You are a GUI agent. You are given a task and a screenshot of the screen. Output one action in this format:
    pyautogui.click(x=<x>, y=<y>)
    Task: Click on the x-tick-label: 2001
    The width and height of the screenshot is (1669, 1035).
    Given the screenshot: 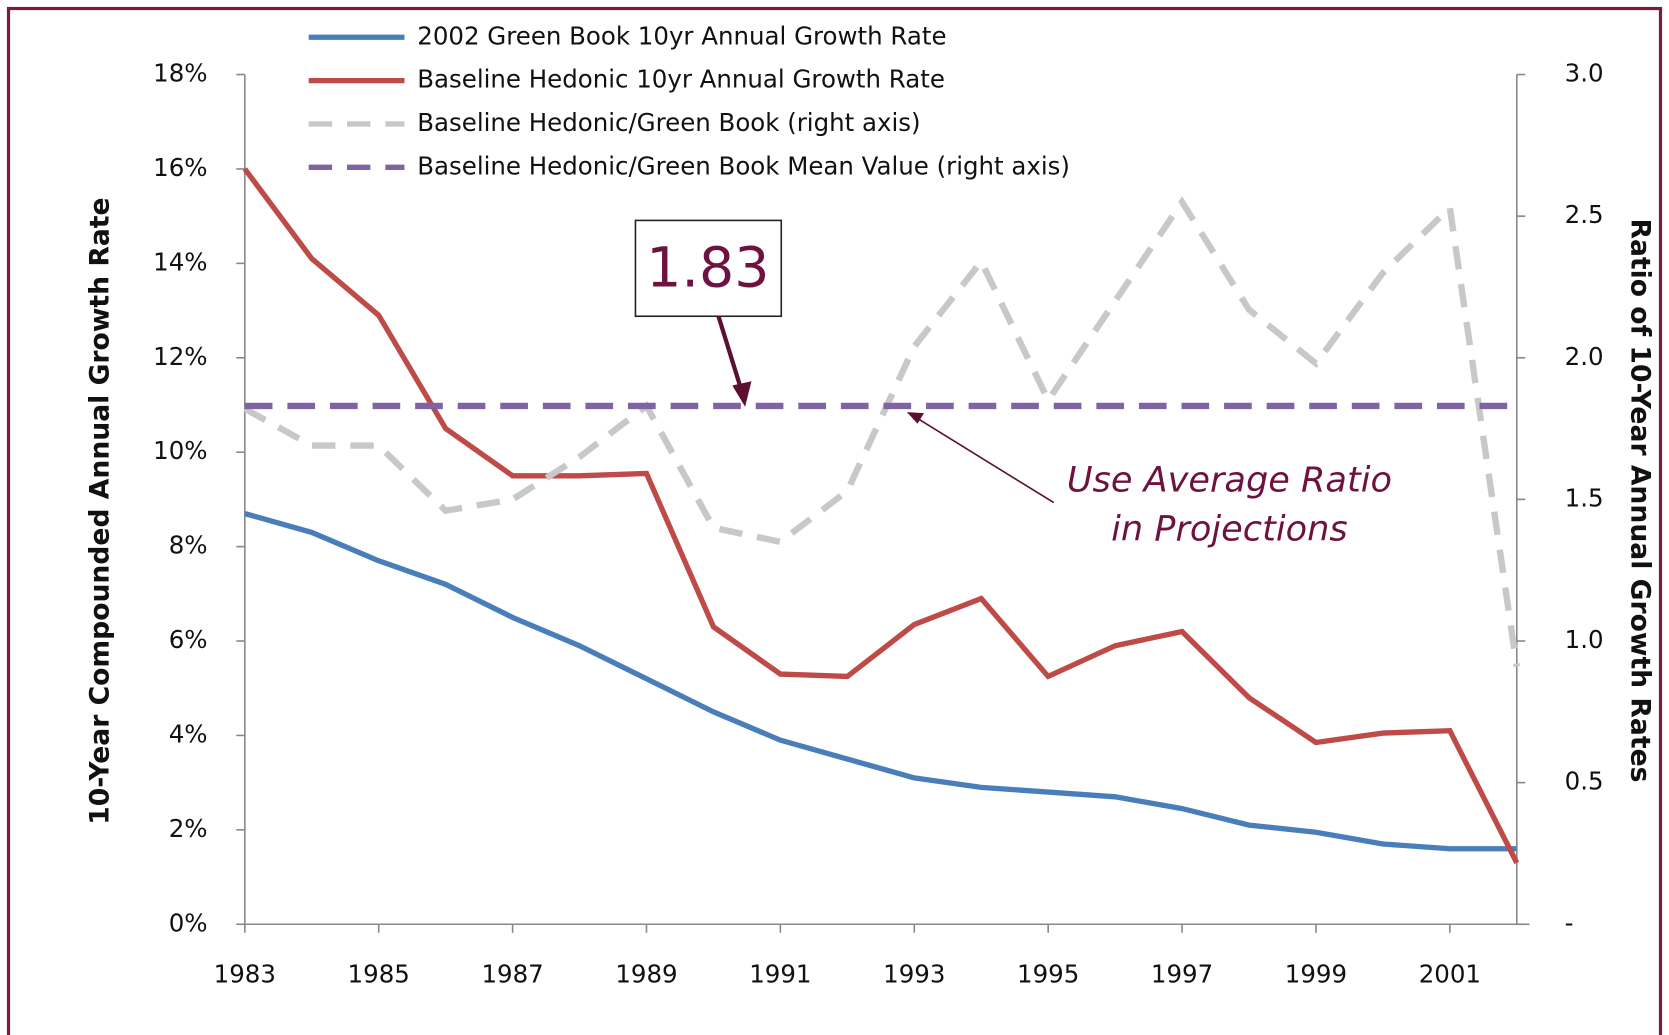 What is the action you would take?
    pyautogui.click(x=1450, y=973)
    